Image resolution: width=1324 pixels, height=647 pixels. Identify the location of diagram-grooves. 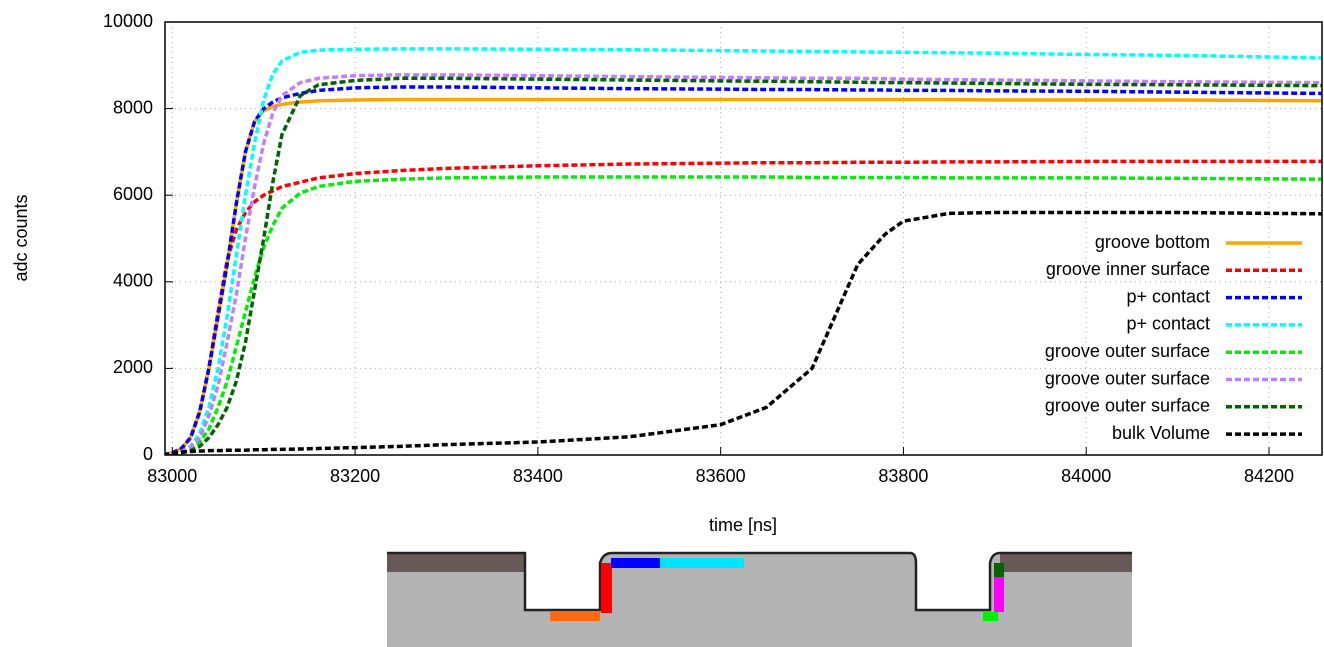
(762, 581).